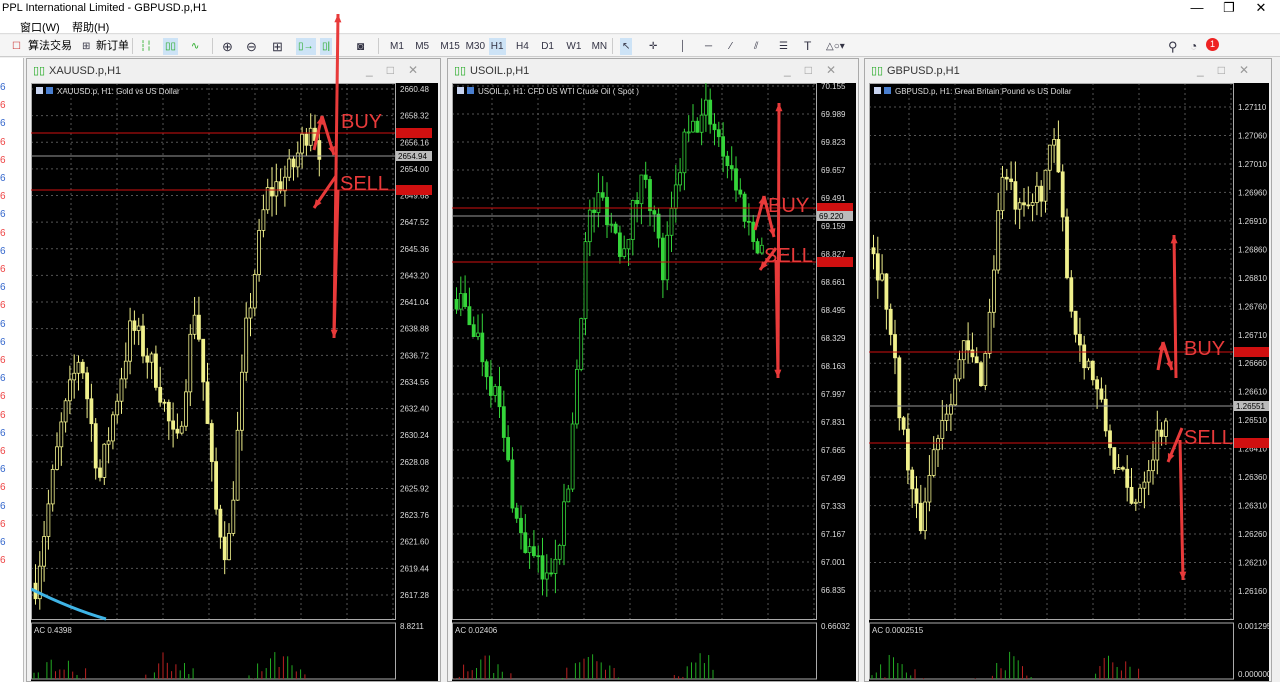 The width and height of the screenshot is (1280, 682). Describe the element at coordinates (833, 310) in the screenshot. I see `price-axis-label: 68.495` at that location.